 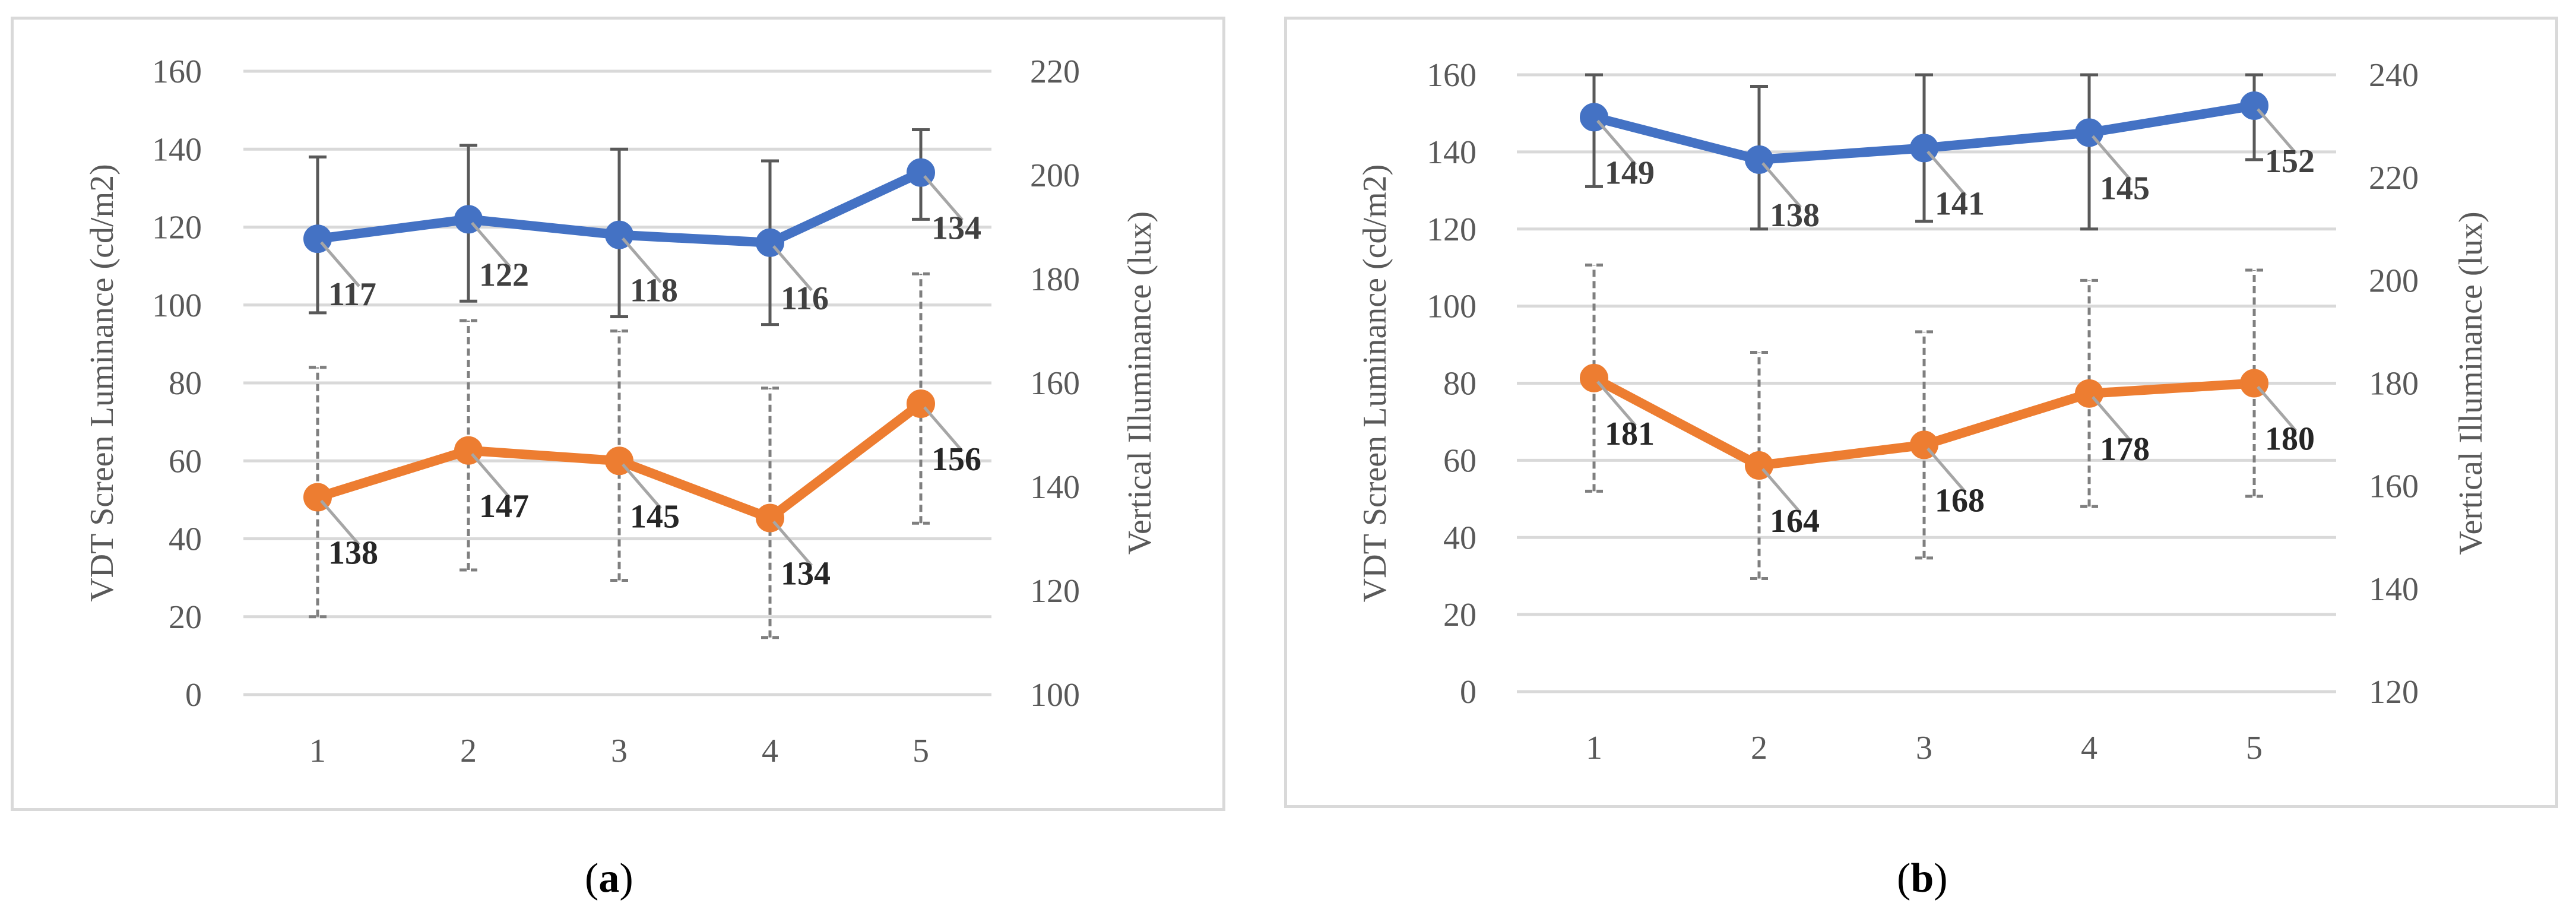 What do you see at coordinates (504, 506) in the screenshot?
I see `data-label: 147` at bounding box center [504, 506].